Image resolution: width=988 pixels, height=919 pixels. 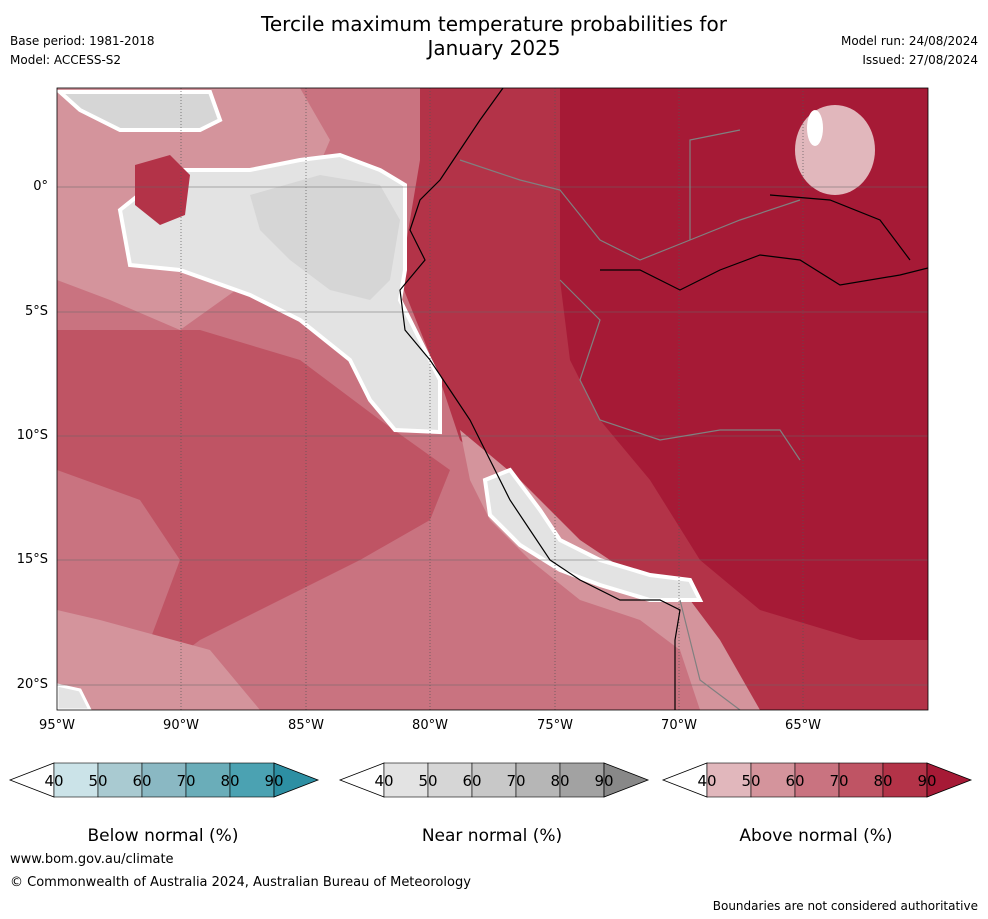 I want to click on near-normal-coast-zone, so click(x=593, y=534).